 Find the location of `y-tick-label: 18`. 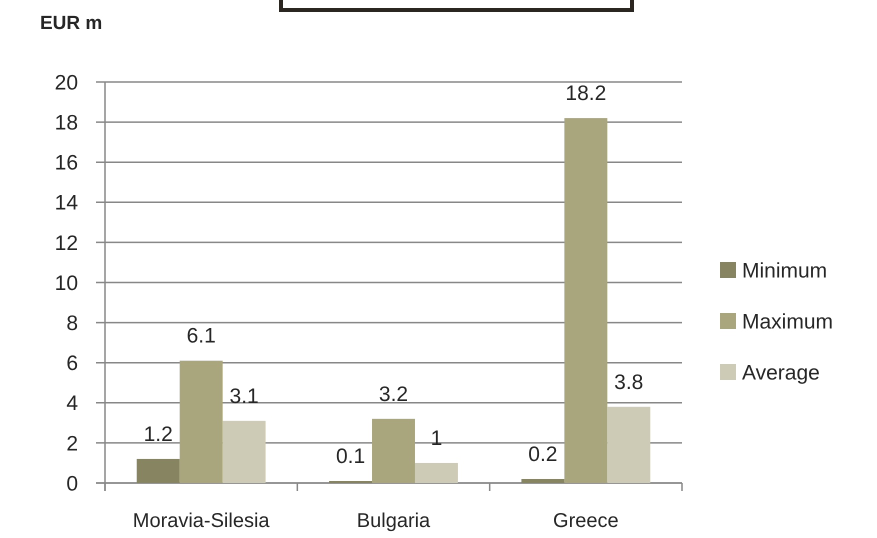

y-tick-label: 18 is located at coordinates (66, 122).